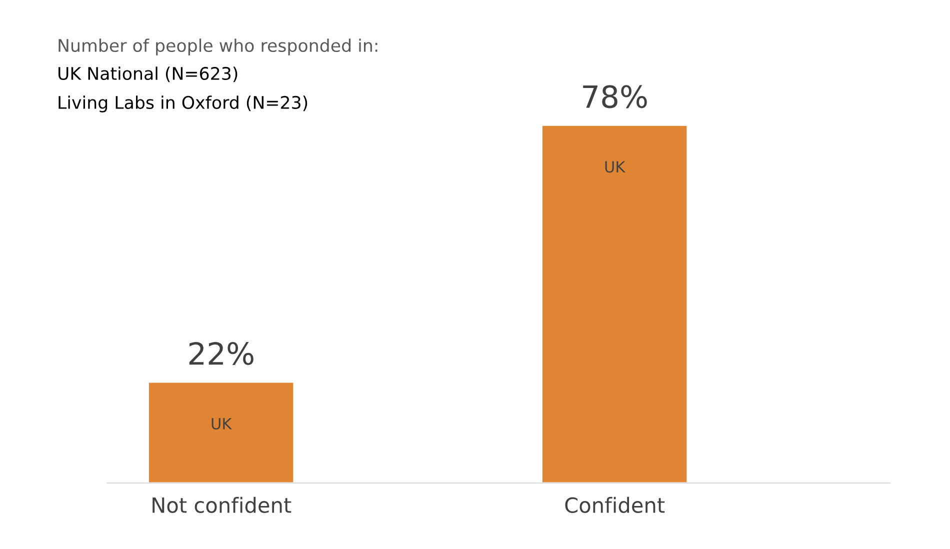 The height and width of the screenshot is (549, 950). What do you see at coordinates (615, 167) in the screenshot?
I see `text: UK` at bounding box center [615, 167].